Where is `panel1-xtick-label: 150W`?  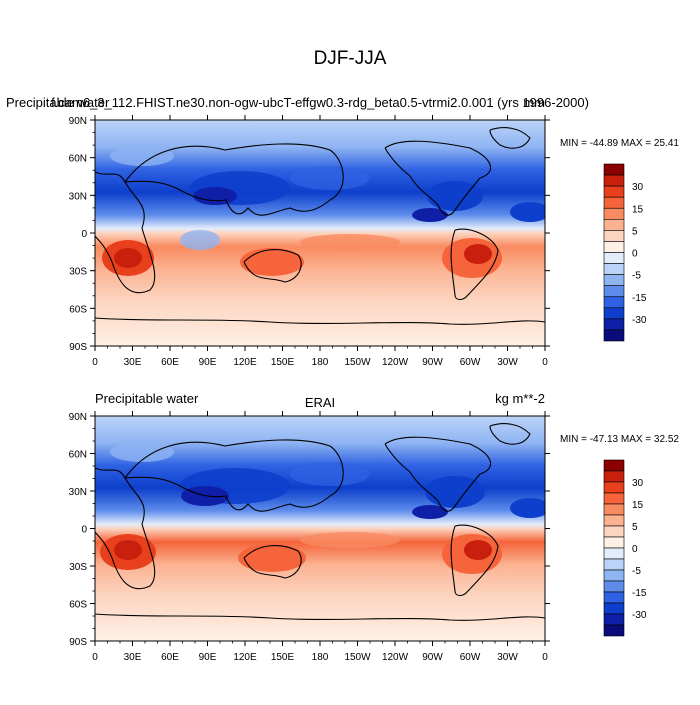
panel1-xtick-label: 150W is located at coordinates (357, 362).